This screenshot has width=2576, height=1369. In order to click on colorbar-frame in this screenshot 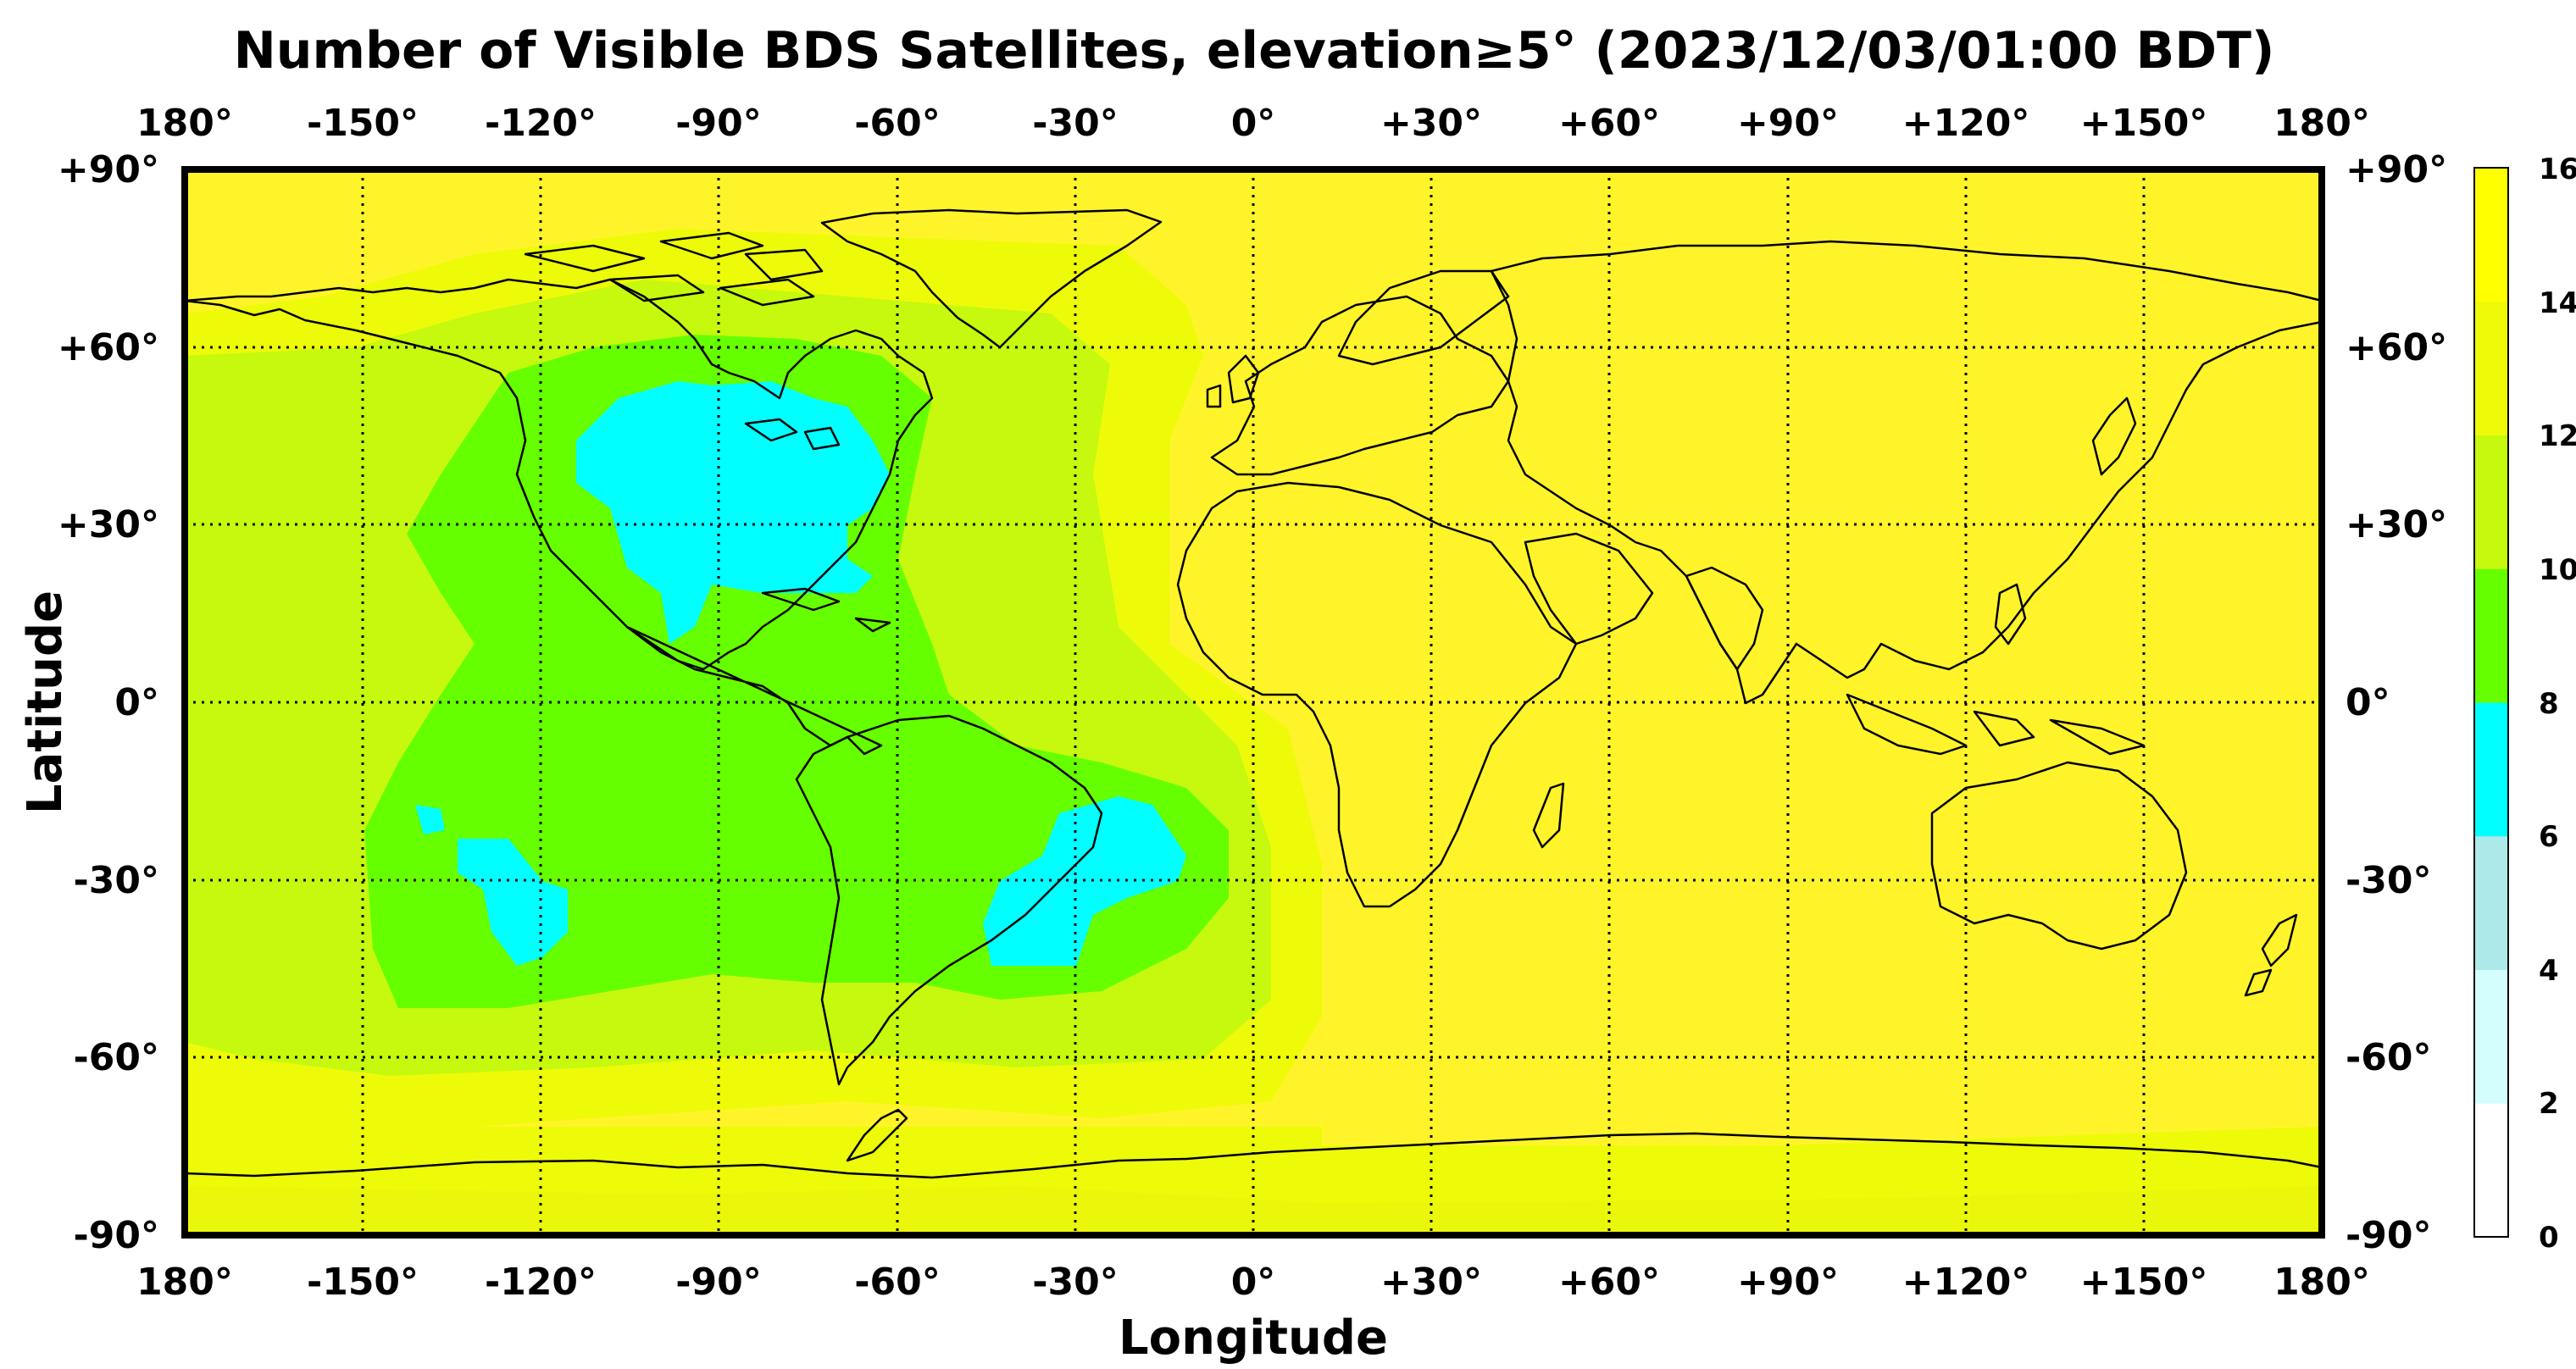, I will do `click(2491, 702)`.